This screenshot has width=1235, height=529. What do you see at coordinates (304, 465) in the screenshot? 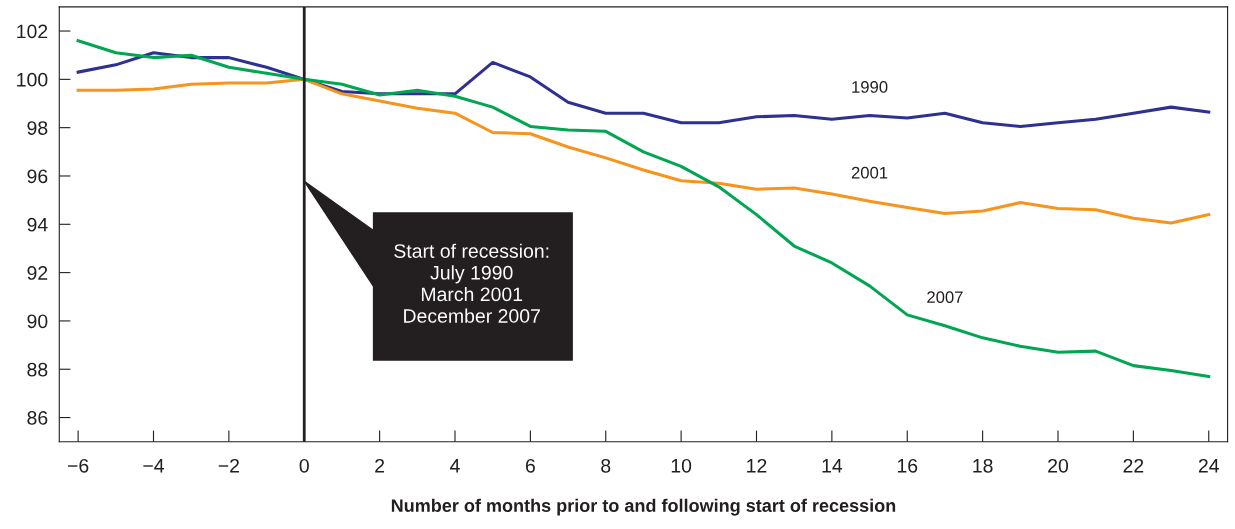
I see `x-tick-label: 0` at bounding box center [304, 465].